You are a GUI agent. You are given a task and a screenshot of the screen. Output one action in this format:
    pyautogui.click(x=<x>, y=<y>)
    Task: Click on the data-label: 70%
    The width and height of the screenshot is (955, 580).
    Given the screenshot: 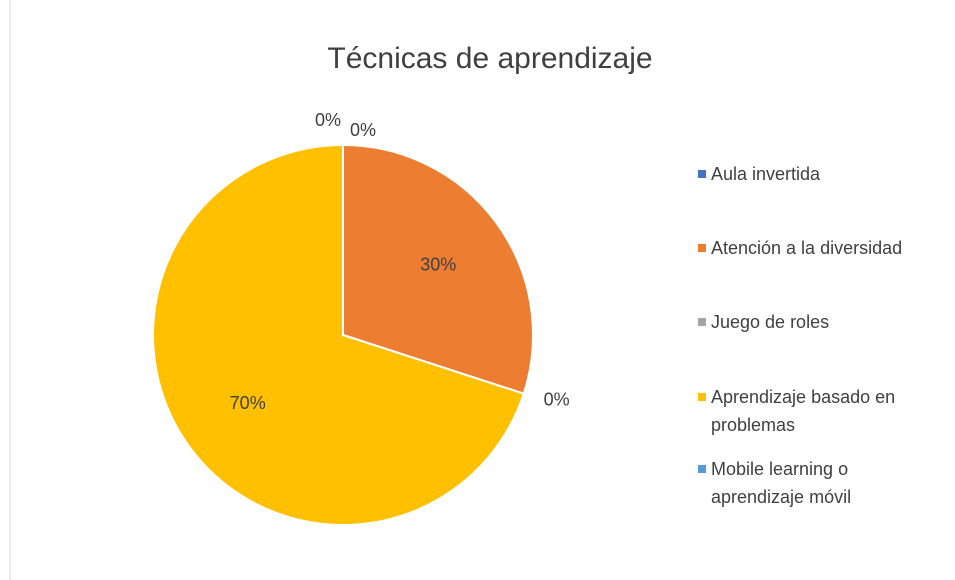 What is the action you would take?
    pyautogui.click(x=248, y=403)
    